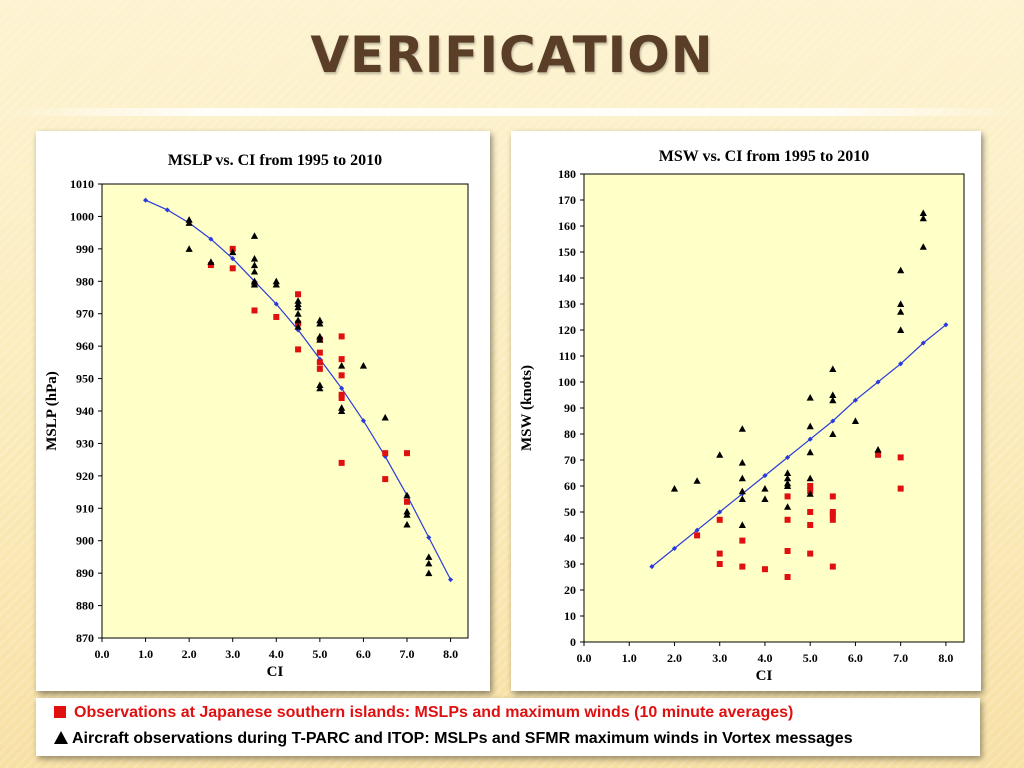  I want to click on msw-y-tick-label: 120, so click(567, 330).